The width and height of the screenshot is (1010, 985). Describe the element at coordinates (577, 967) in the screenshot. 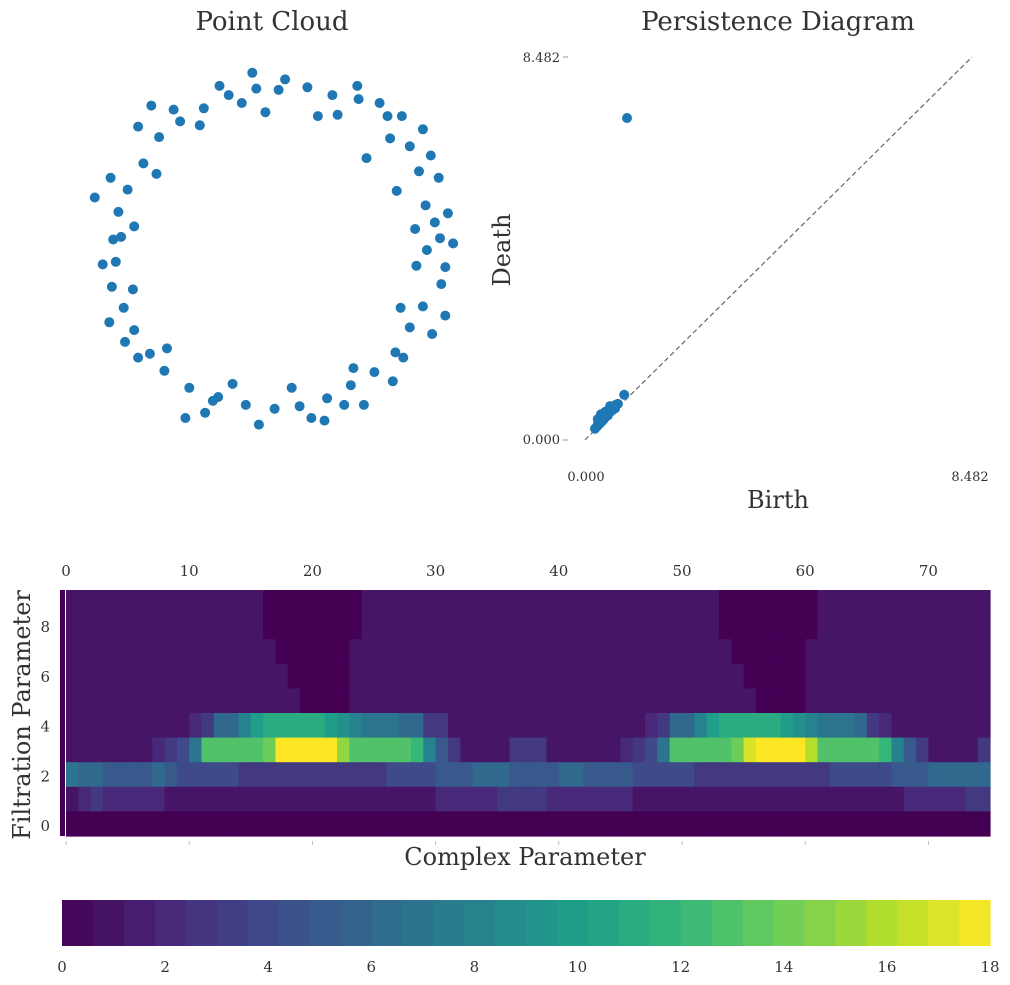

I see `colorbar-tick-label: 10` at that location.